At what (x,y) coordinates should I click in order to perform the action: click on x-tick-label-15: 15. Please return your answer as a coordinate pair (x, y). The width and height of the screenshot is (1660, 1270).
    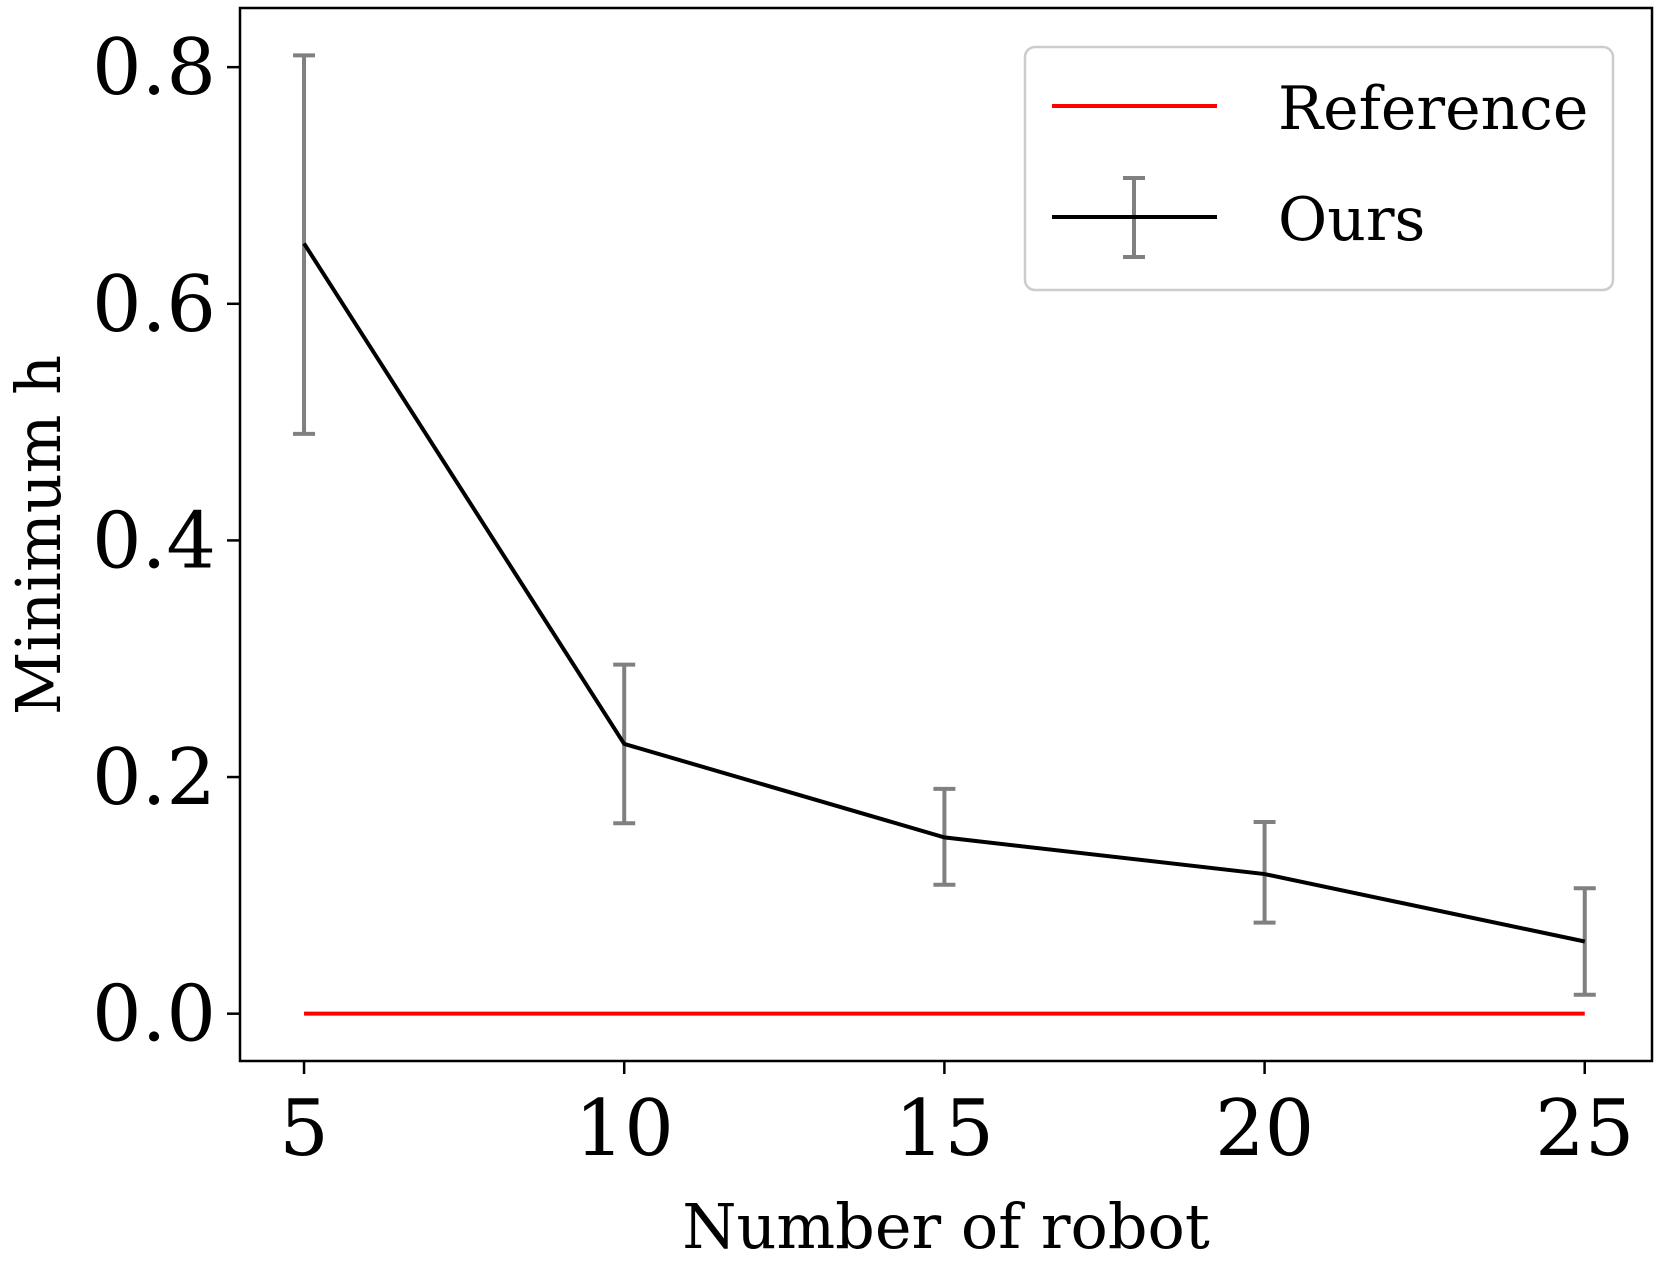
    Looking at the image, I should click on (944, 1129).